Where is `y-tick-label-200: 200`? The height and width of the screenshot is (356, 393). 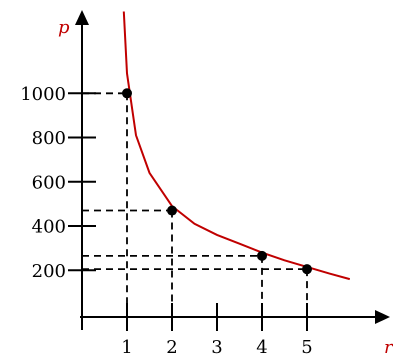
y-tick-label-200: 200 is located at coordinates (49, 271).